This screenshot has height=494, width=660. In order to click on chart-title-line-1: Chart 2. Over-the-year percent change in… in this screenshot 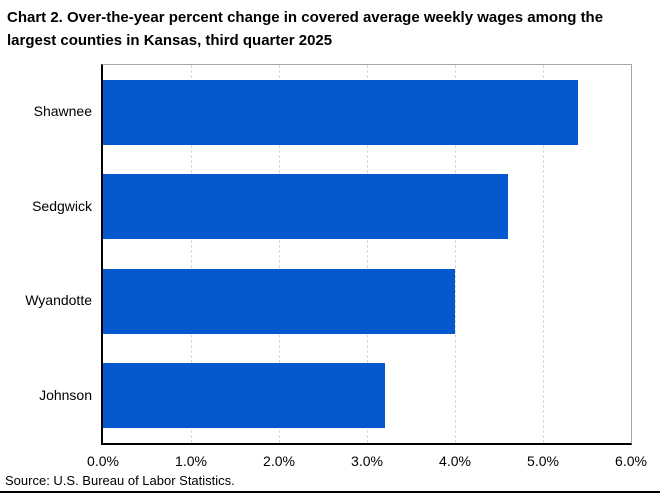, I will do `click(305, 17)`.